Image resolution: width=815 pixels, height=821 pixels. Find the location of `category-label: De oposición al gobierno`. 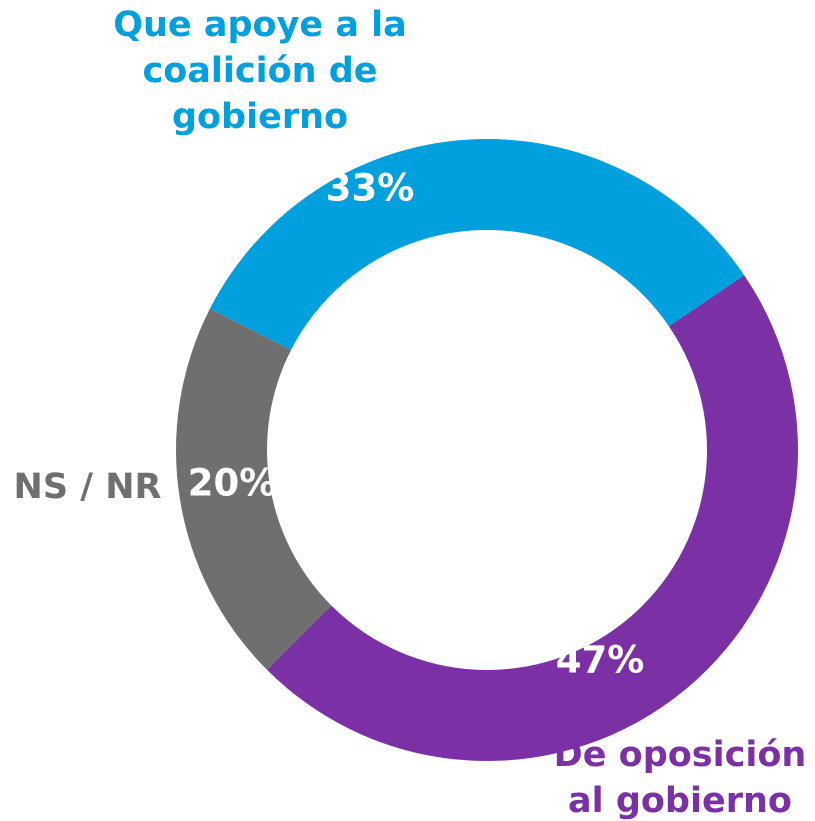

category-label: De oposición al gobierno is located at coordinates (680, 778).